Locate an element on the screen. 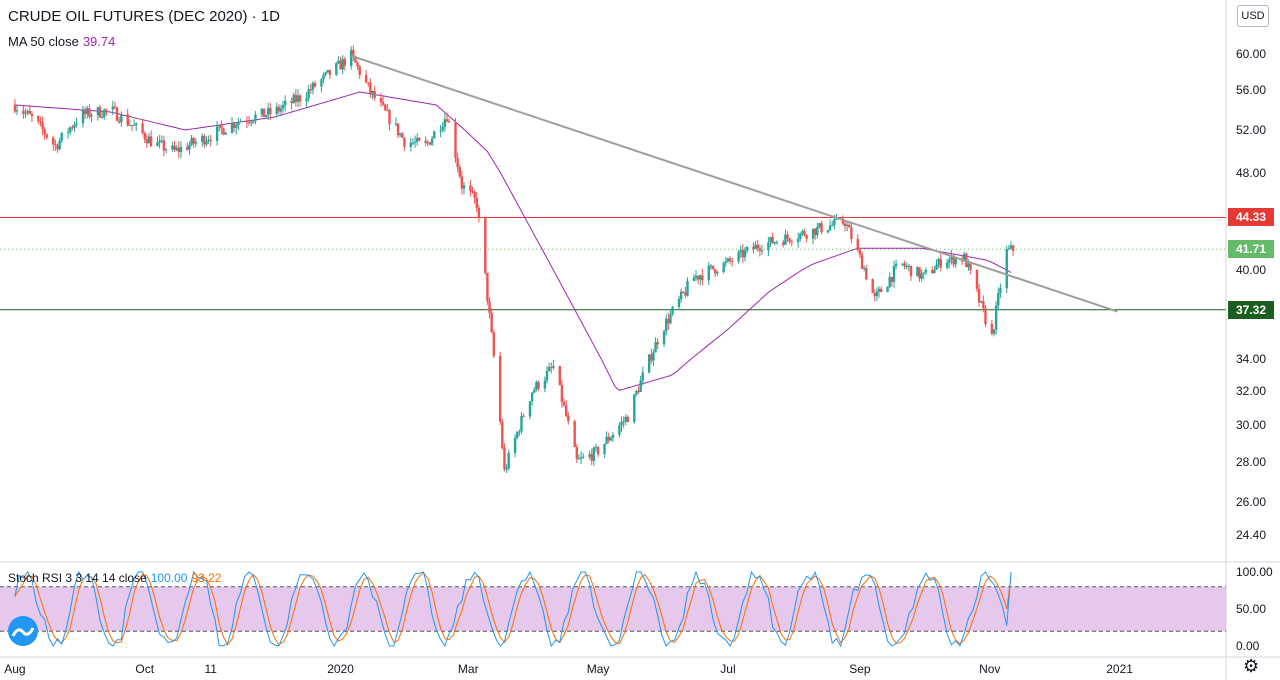 Image resolution: width=1280 pixels, height=680 pixels. tradingview-logo-icon is located at coordinates (23, 631).